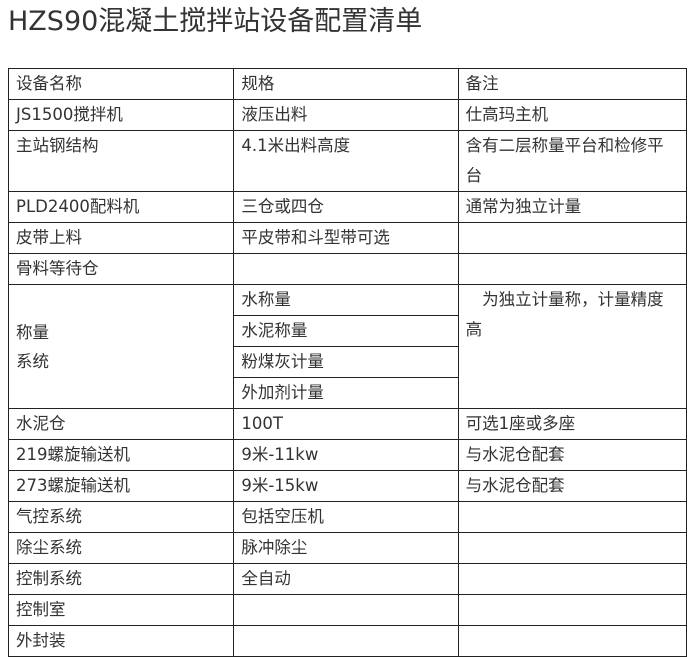  What do you see at coordinates (121, 517) in the screenshot?
I see `table-cell: 气控系统` at bounding box center [121, 517].